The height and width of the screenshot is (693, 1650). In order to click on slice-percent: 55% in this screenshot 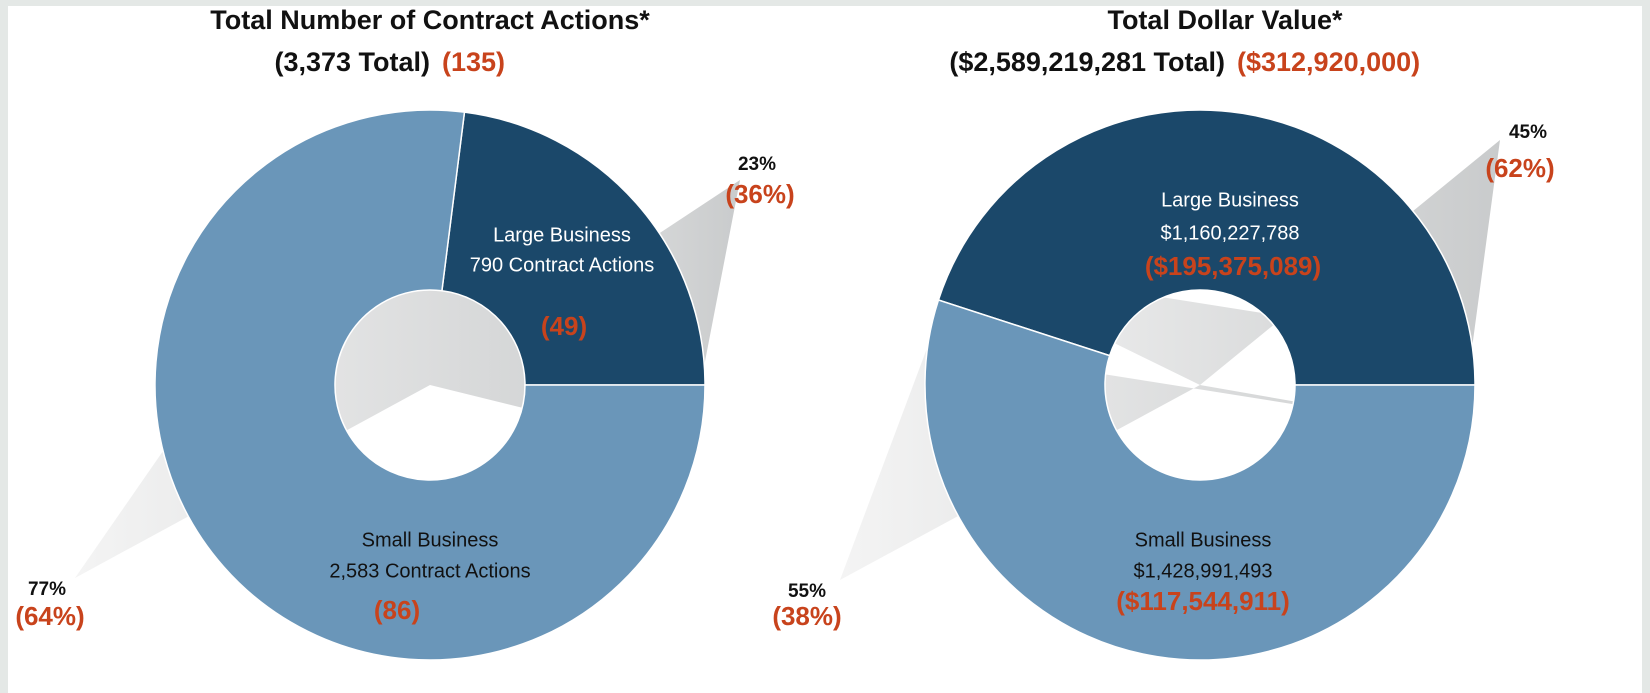, I will do `click(807, 591)`.